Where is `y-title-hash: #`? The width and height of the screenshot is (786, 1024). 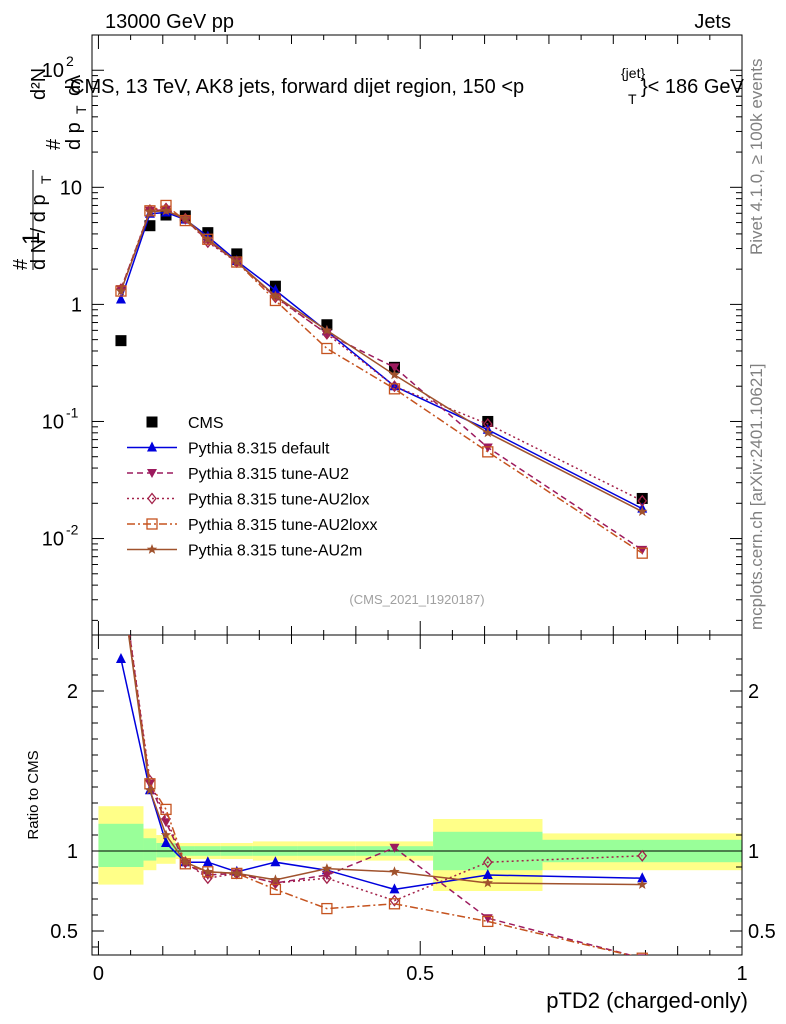 y-title-hash: # is located at coordinates (21, 264).